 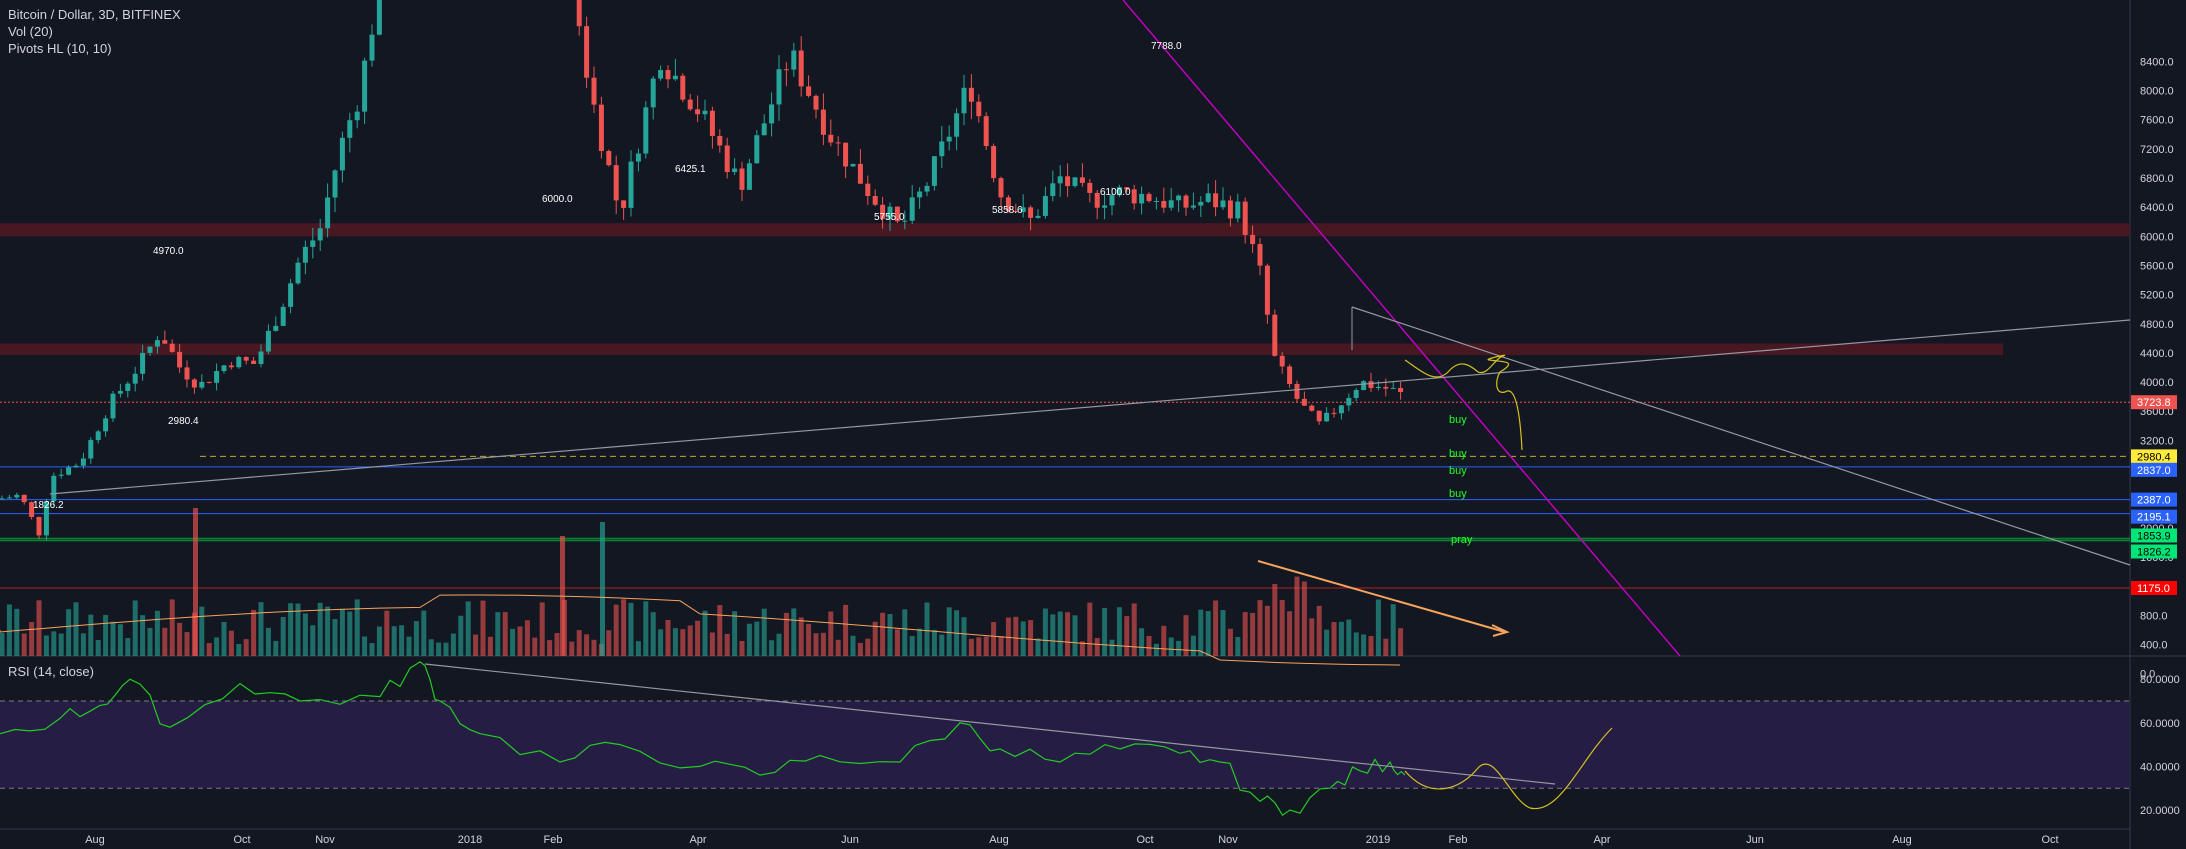 I want to click on price-tick: 6800.0, so click(x=2157, y=179).